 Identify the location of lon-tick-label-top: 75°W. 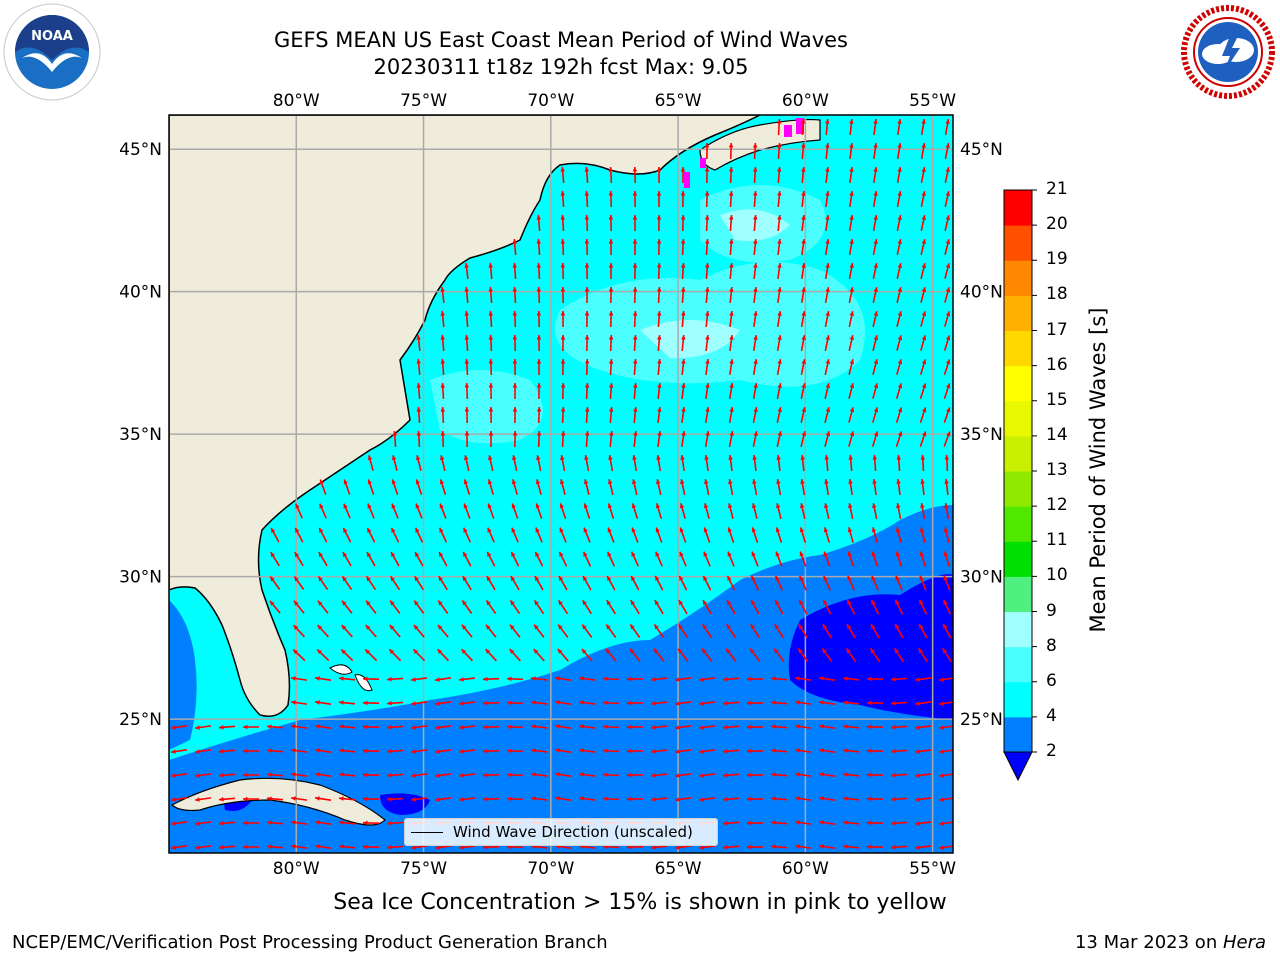
(423, 101).